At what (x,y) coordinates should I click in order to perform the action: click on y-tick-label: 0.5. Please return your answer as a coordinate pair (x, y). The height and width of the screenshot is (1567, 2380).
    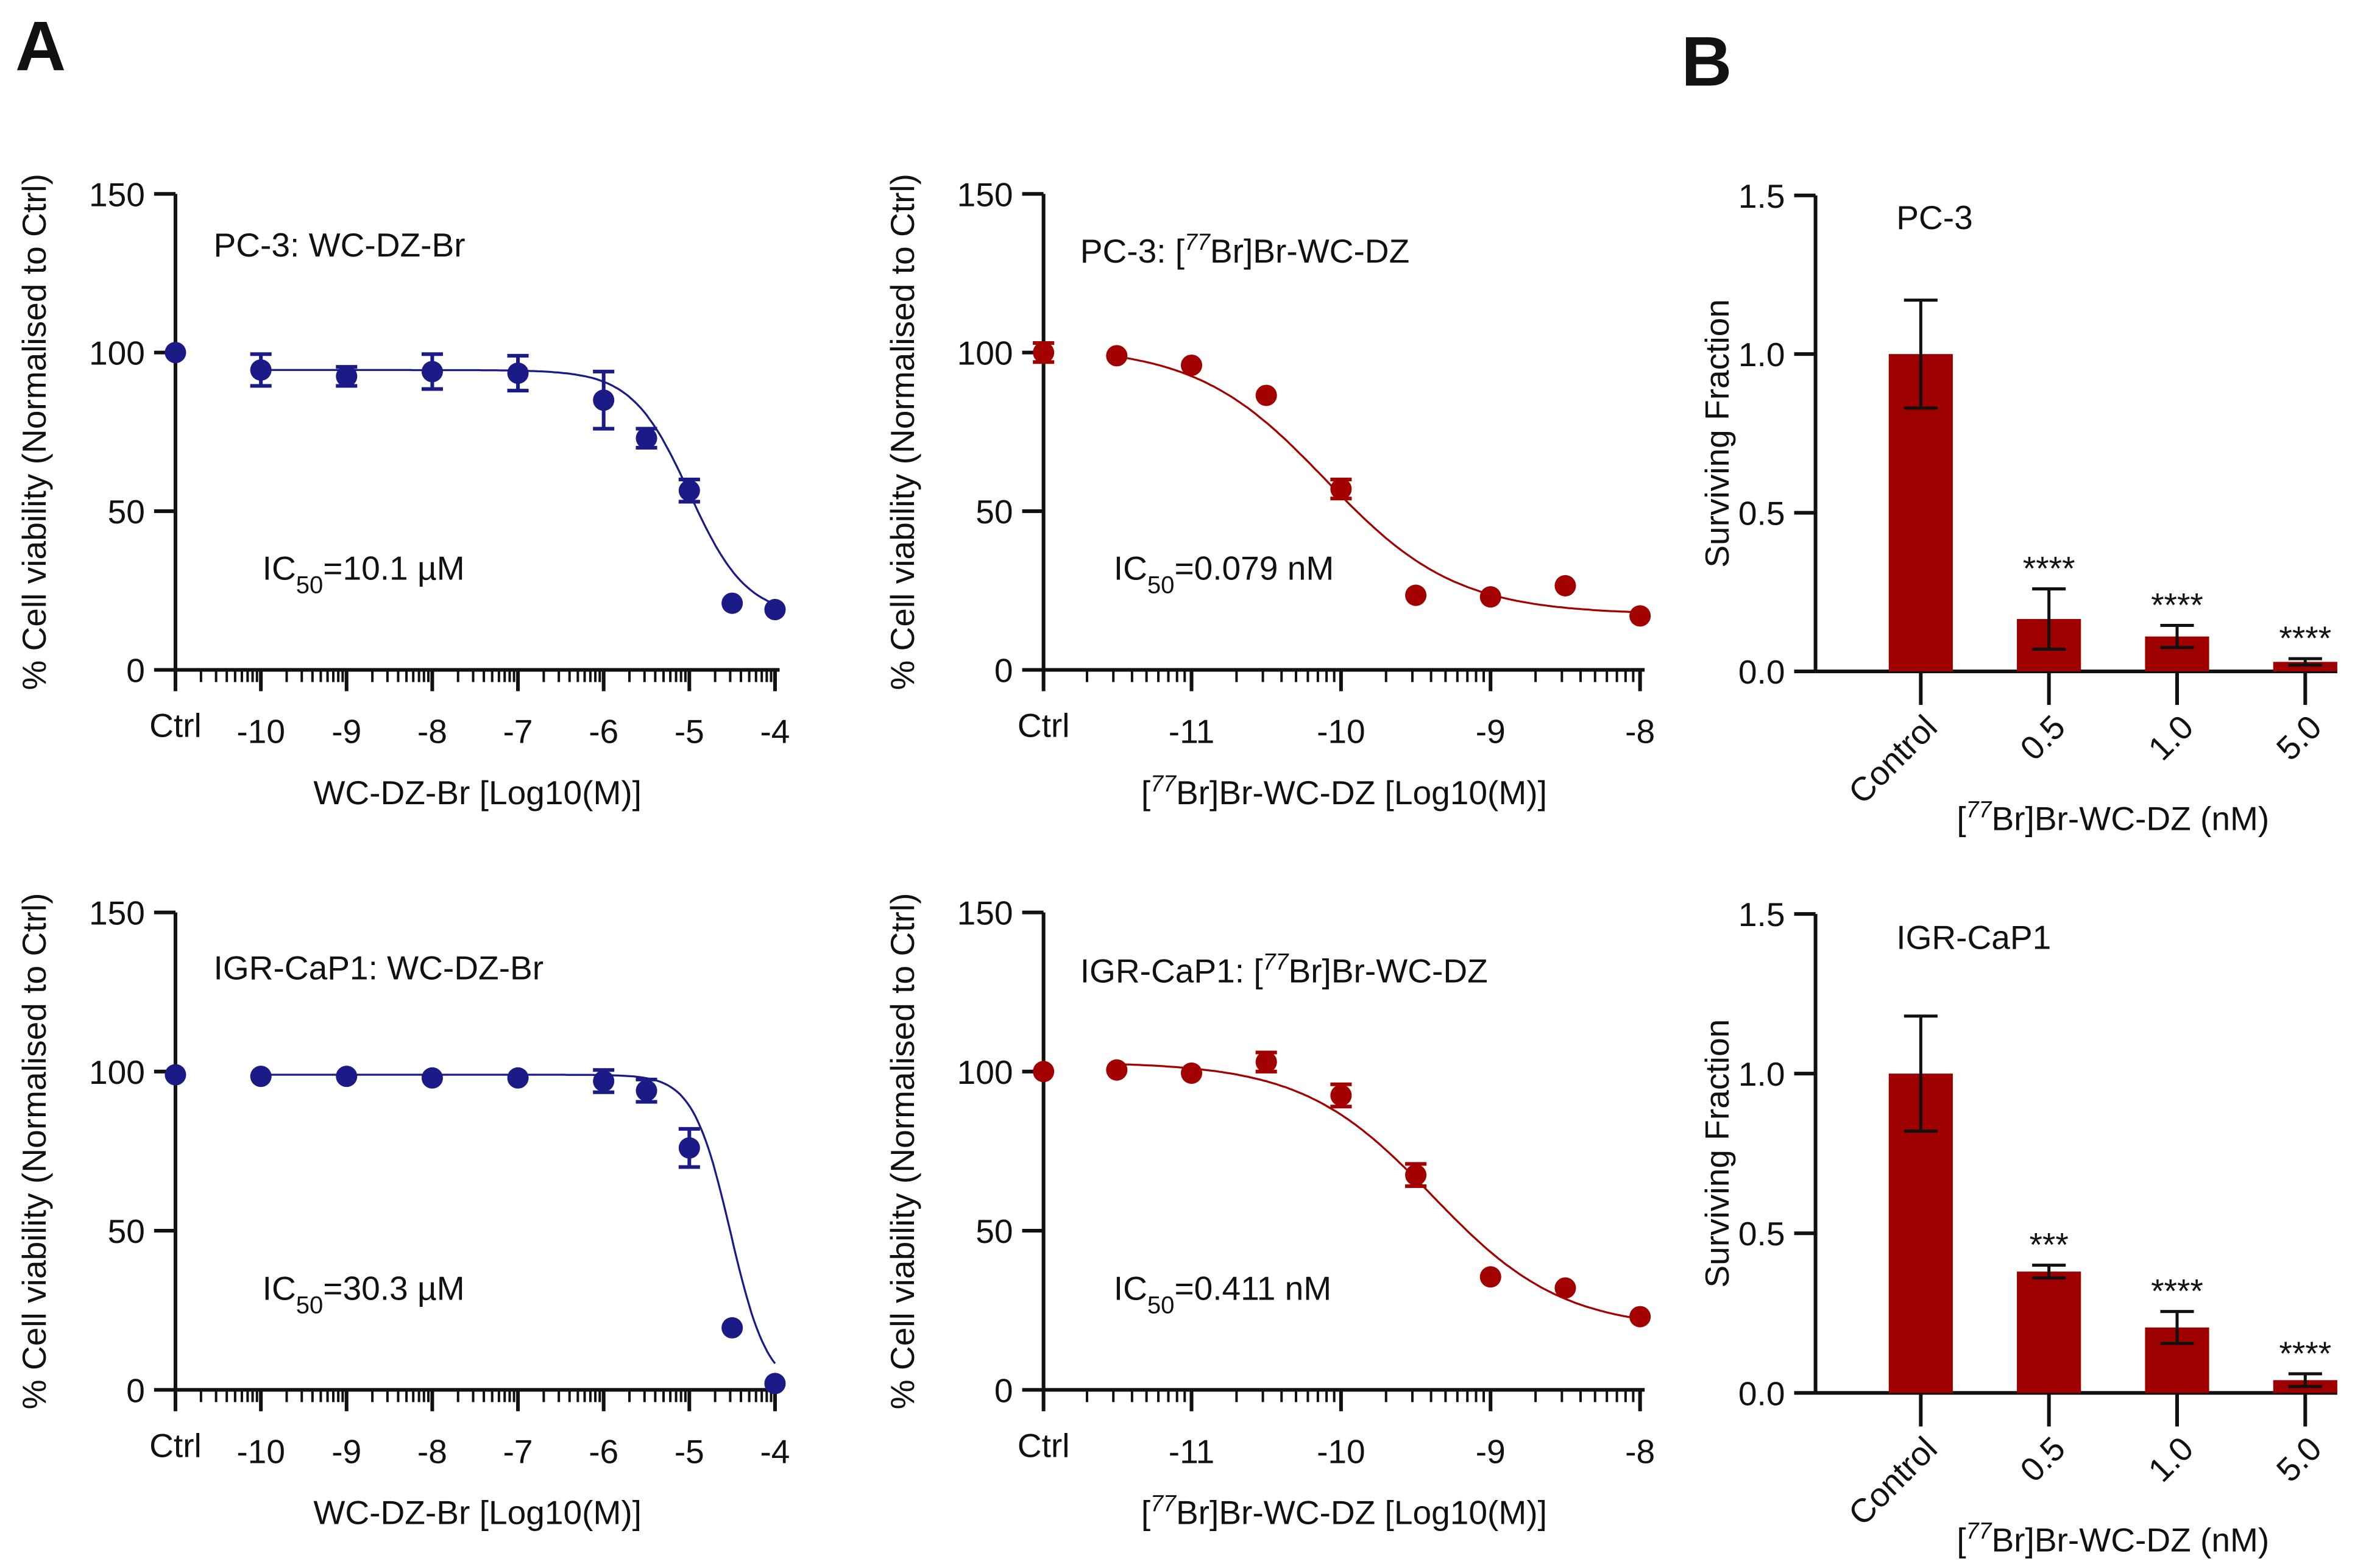
    Looking at the image, I should click on (1761, 513).